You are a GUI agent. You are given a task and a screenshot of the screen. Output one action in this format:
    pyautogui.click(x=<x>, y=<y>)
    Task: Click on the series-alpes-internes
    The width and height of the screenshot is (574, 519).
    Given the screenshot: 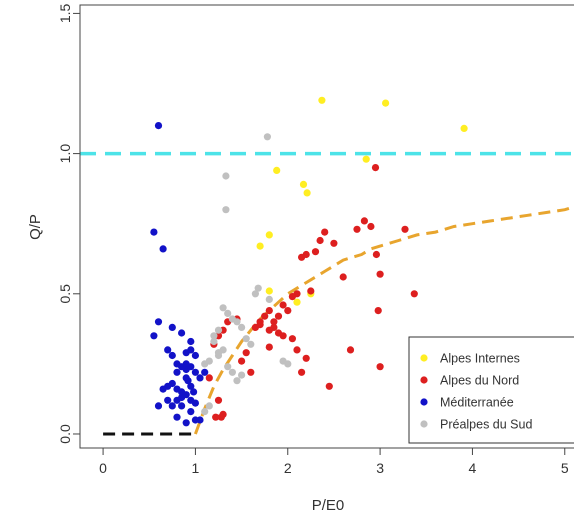 What is the action you would take?
    pyautogui.click(x=362, y=201)
    